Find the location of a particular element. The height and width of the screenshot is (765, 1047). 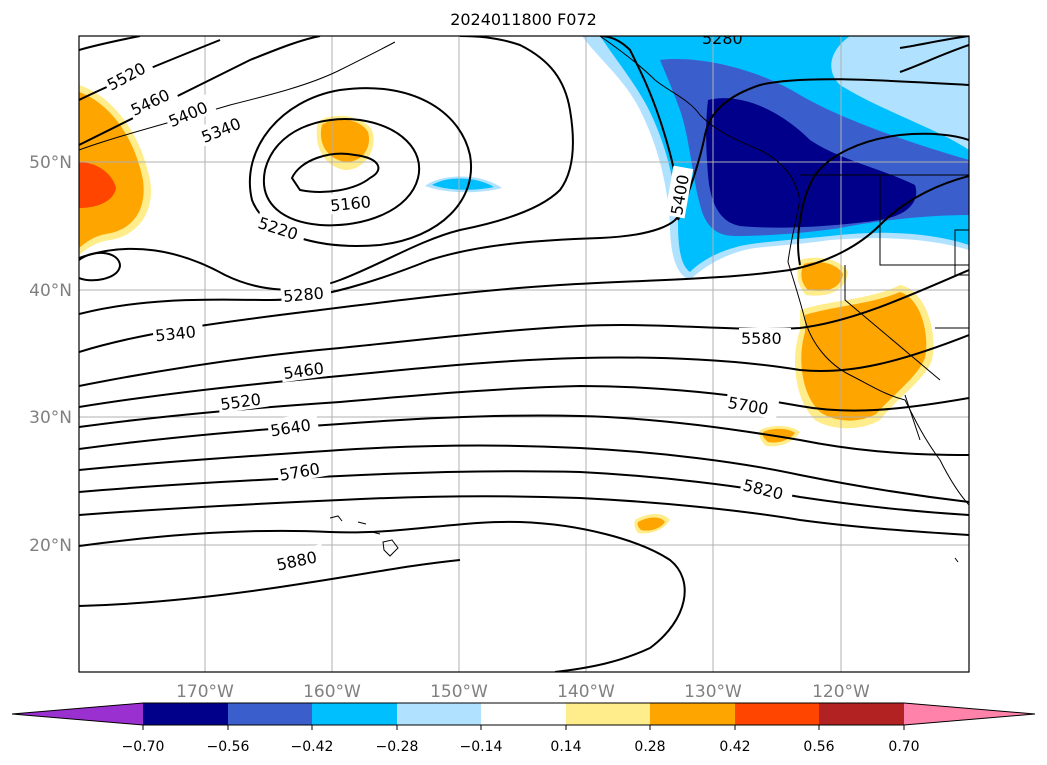

colorbar-tick-label: −0.56 is located at coordinates (228, 747).